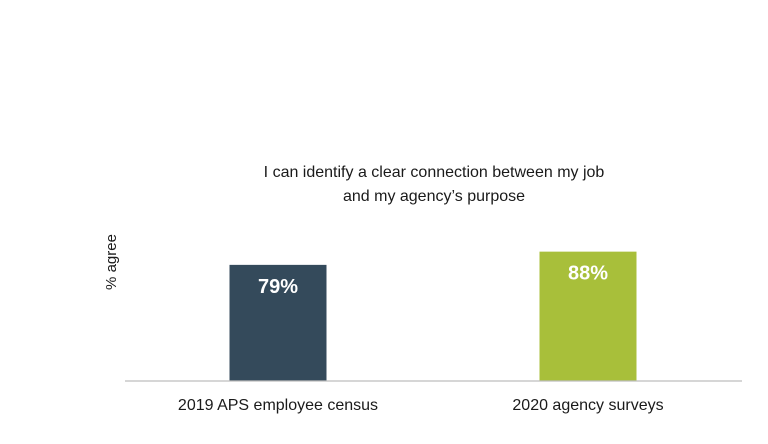 The height and width of the screenshot is (444, 768). I want to click on category-label-1: 2019 APS employee census, so click(278, 405).